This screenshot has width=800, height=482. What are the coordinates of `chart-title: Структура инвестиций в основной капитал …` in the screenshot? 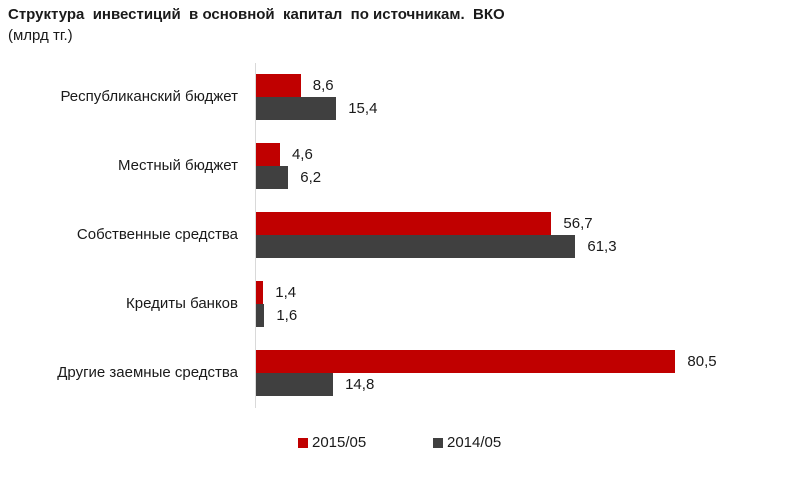 It's located at (256, 14).